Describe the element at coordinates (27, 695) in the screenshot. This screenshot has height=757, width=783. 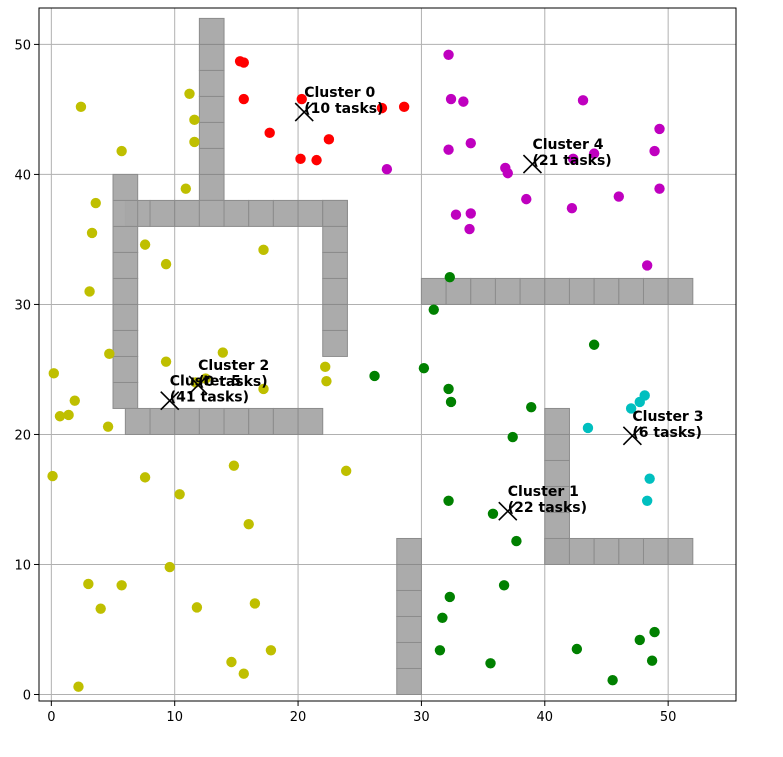
I see `y-tick-label: 0` at that location.